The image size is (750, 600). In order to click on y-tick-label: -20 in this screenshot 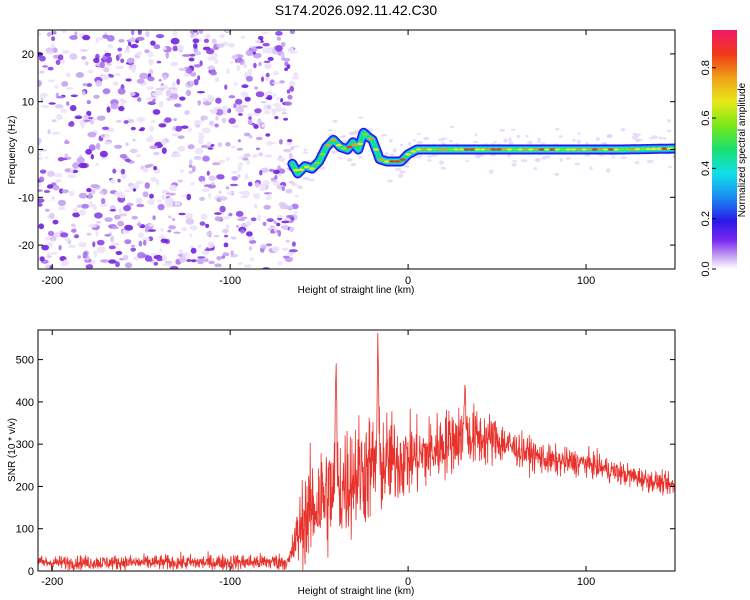, I will do `click(26, 246)`.